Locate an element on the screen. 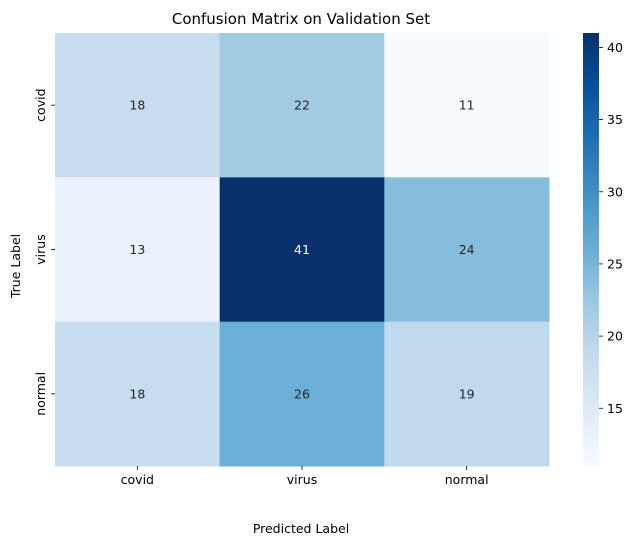  heatmap-cell-normal-covid is located at coordinates (138, 394).